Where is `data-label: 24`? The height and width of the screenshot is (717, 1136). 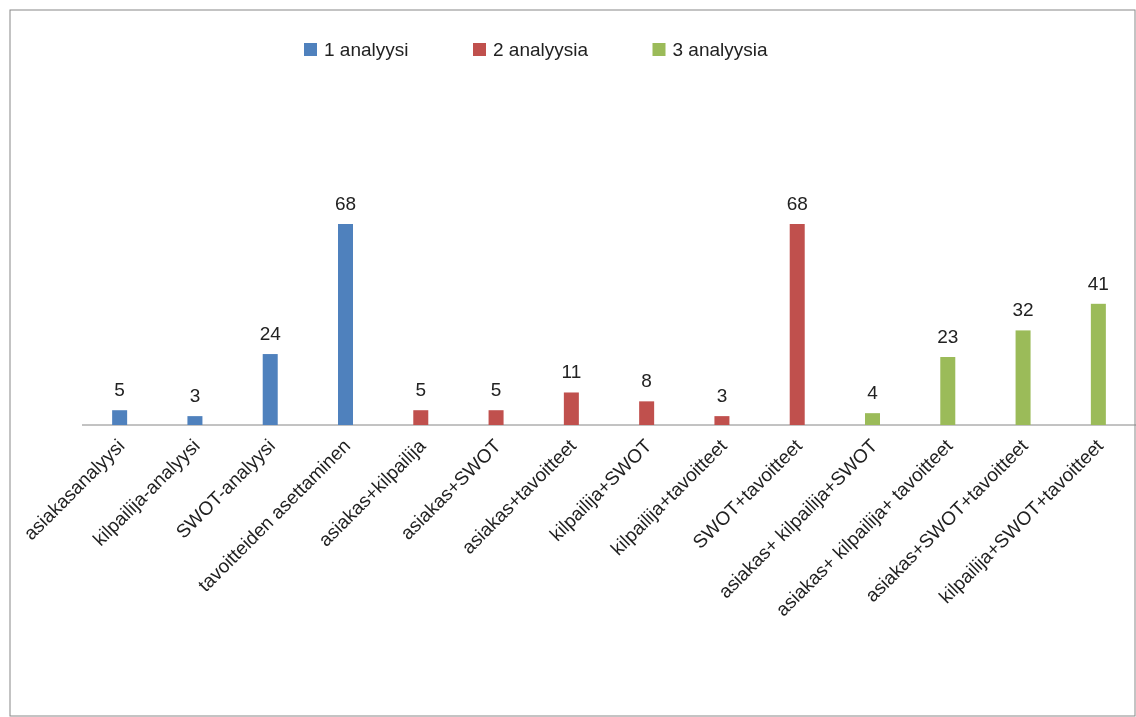
data-label: 24 is located at coordinates (270, 334).